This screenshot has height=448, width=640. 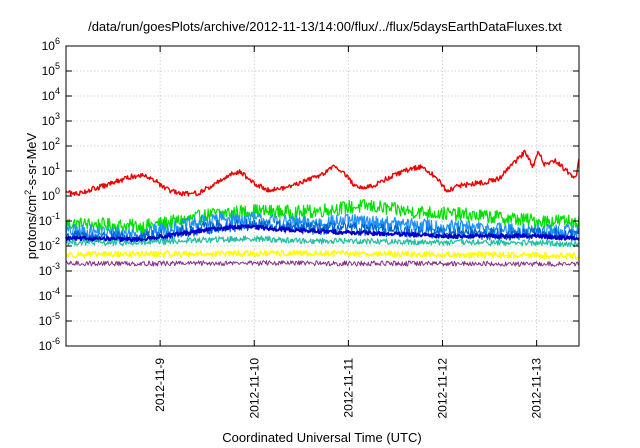 I want to click on y-tick-label: 10⁰, so click(x=51, y=194).